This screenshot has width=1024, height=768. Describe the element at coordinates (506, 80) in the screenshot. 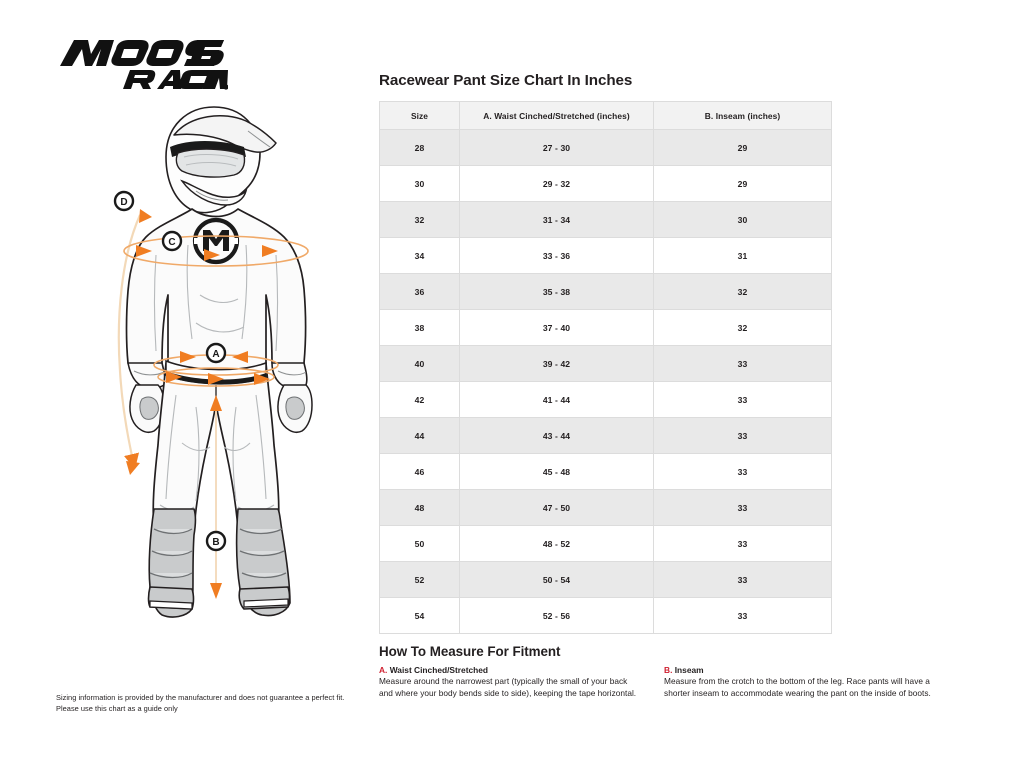

I see `chart-title: Racewear Pant Size Chart In Inches` at that location.